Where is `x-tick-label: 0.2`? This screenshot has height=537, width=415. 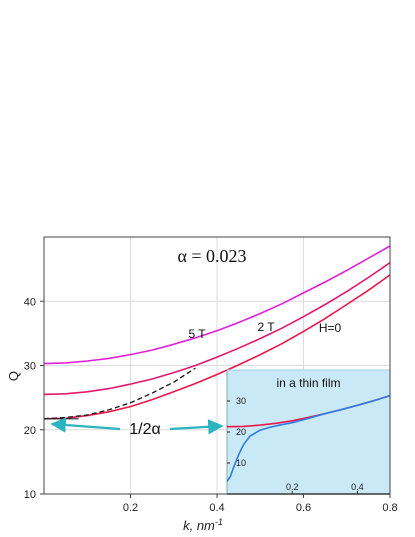
x-tick-label: 0.2 is located at coordinates (130, 508).